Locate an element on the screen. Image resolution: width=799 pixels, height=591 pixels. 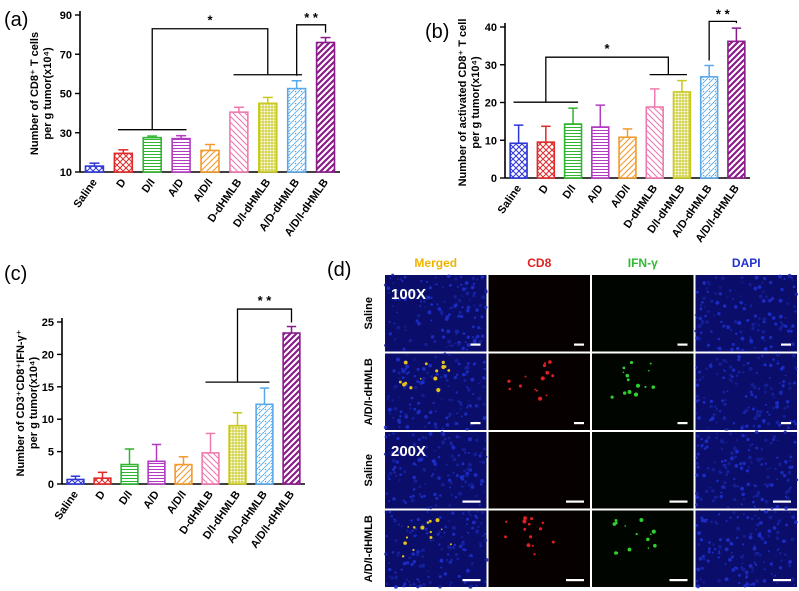
significance-mark: * * is located at coordinates (723, 13).